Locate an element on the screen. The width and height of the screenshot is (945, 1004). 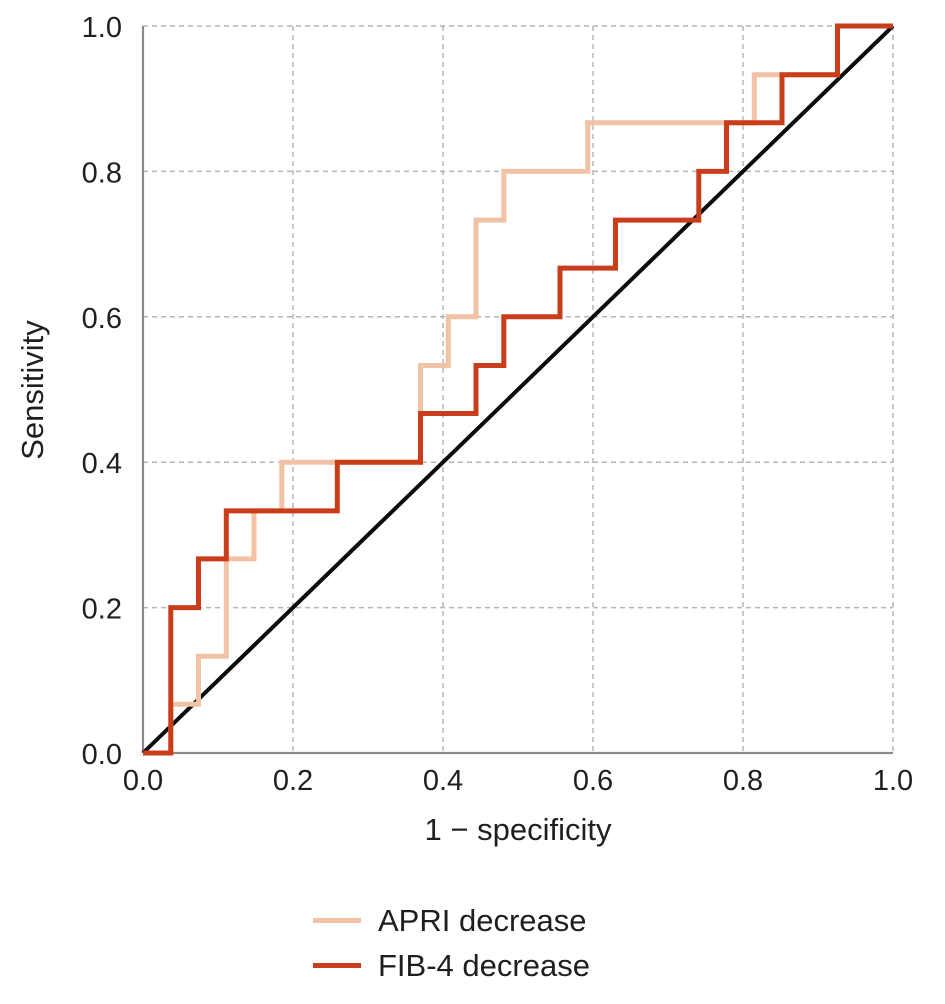
x-tick-label: 1.0 is located at coordinates (893, 781).